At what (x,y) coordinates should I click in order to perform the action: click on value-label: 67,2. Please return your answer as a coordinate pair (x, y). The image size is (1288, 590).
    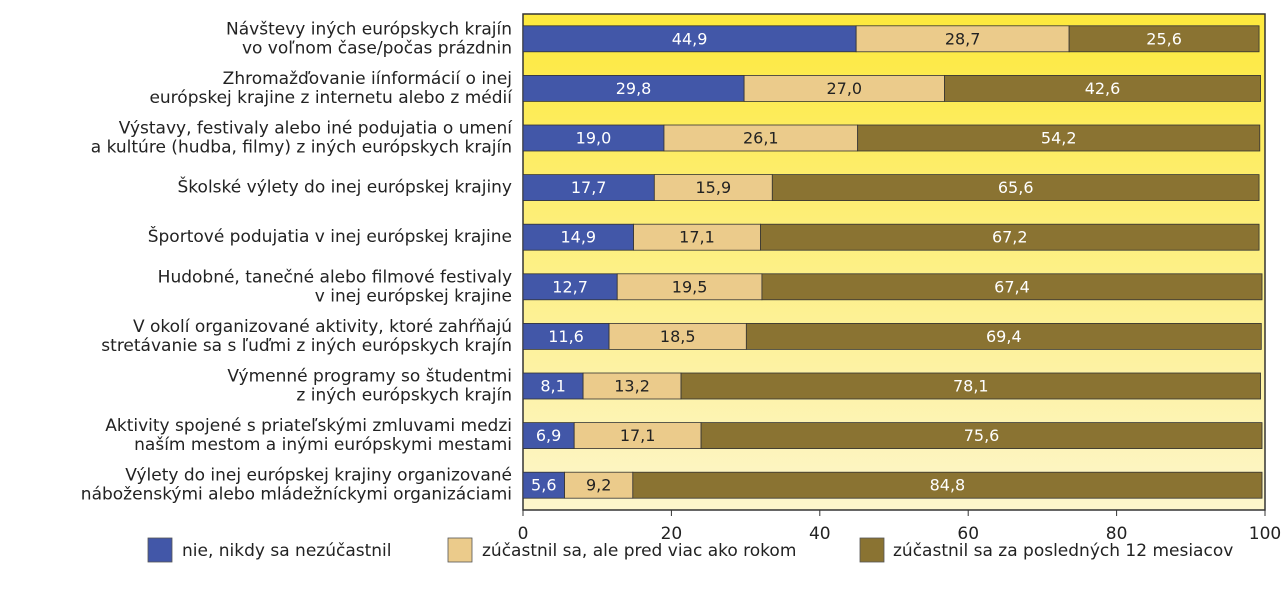
    Looking at the image, I should click on (1010, 237).